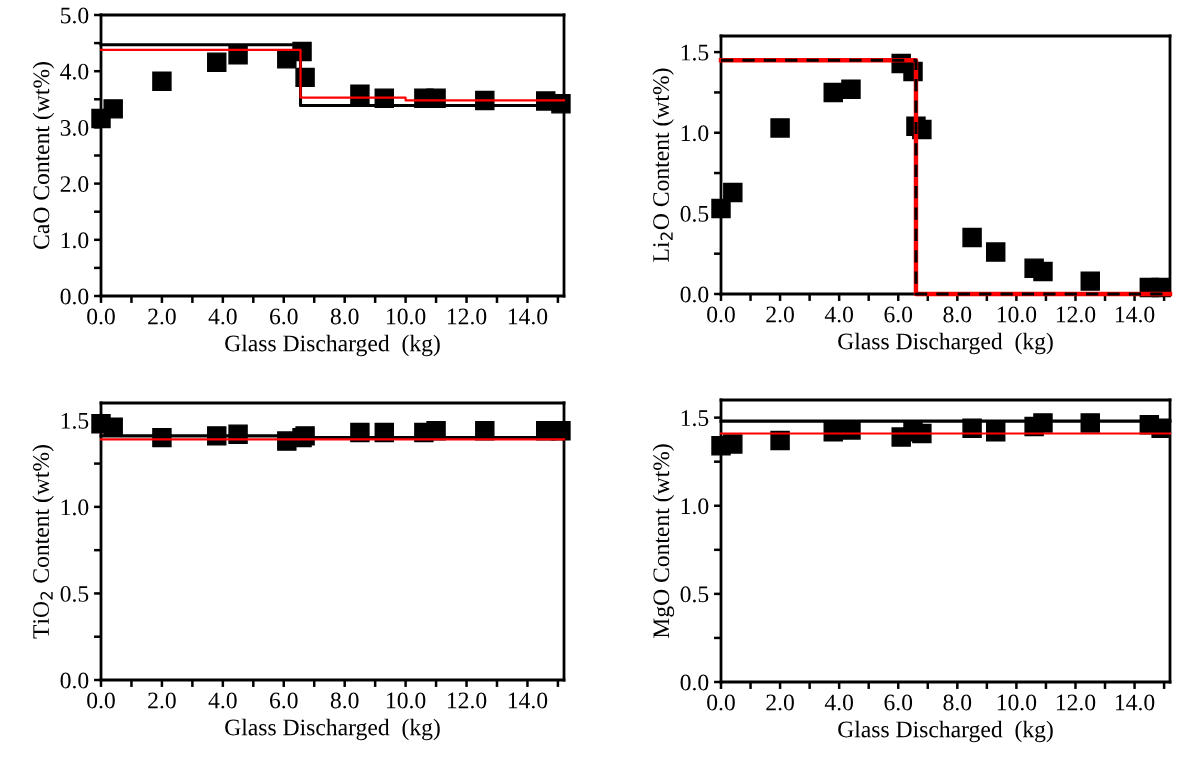 The width and height of the screenshot is (1184, 757). Describe the element at coordinates (43, 542) in the screenshot. I see `y-axis-title: TiO$_{2}$ Content (wt%)` at that location.